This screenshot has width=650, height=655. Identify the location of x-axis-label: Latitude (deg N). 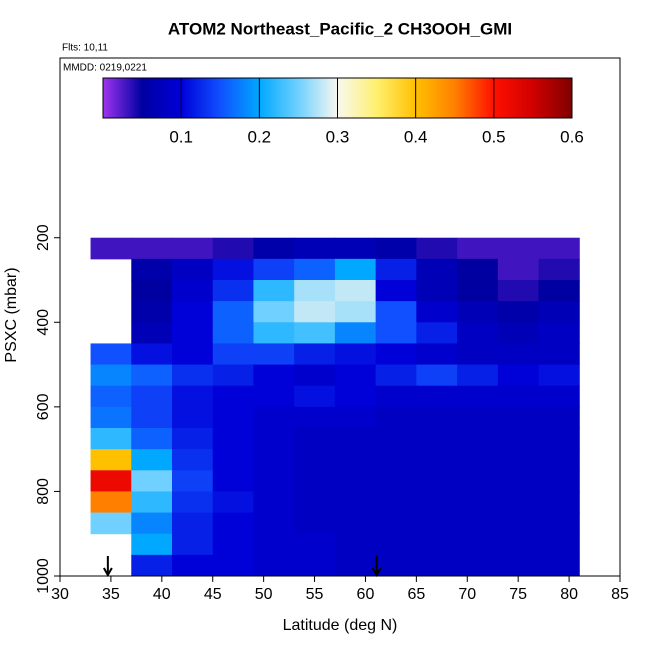
(340, 625).